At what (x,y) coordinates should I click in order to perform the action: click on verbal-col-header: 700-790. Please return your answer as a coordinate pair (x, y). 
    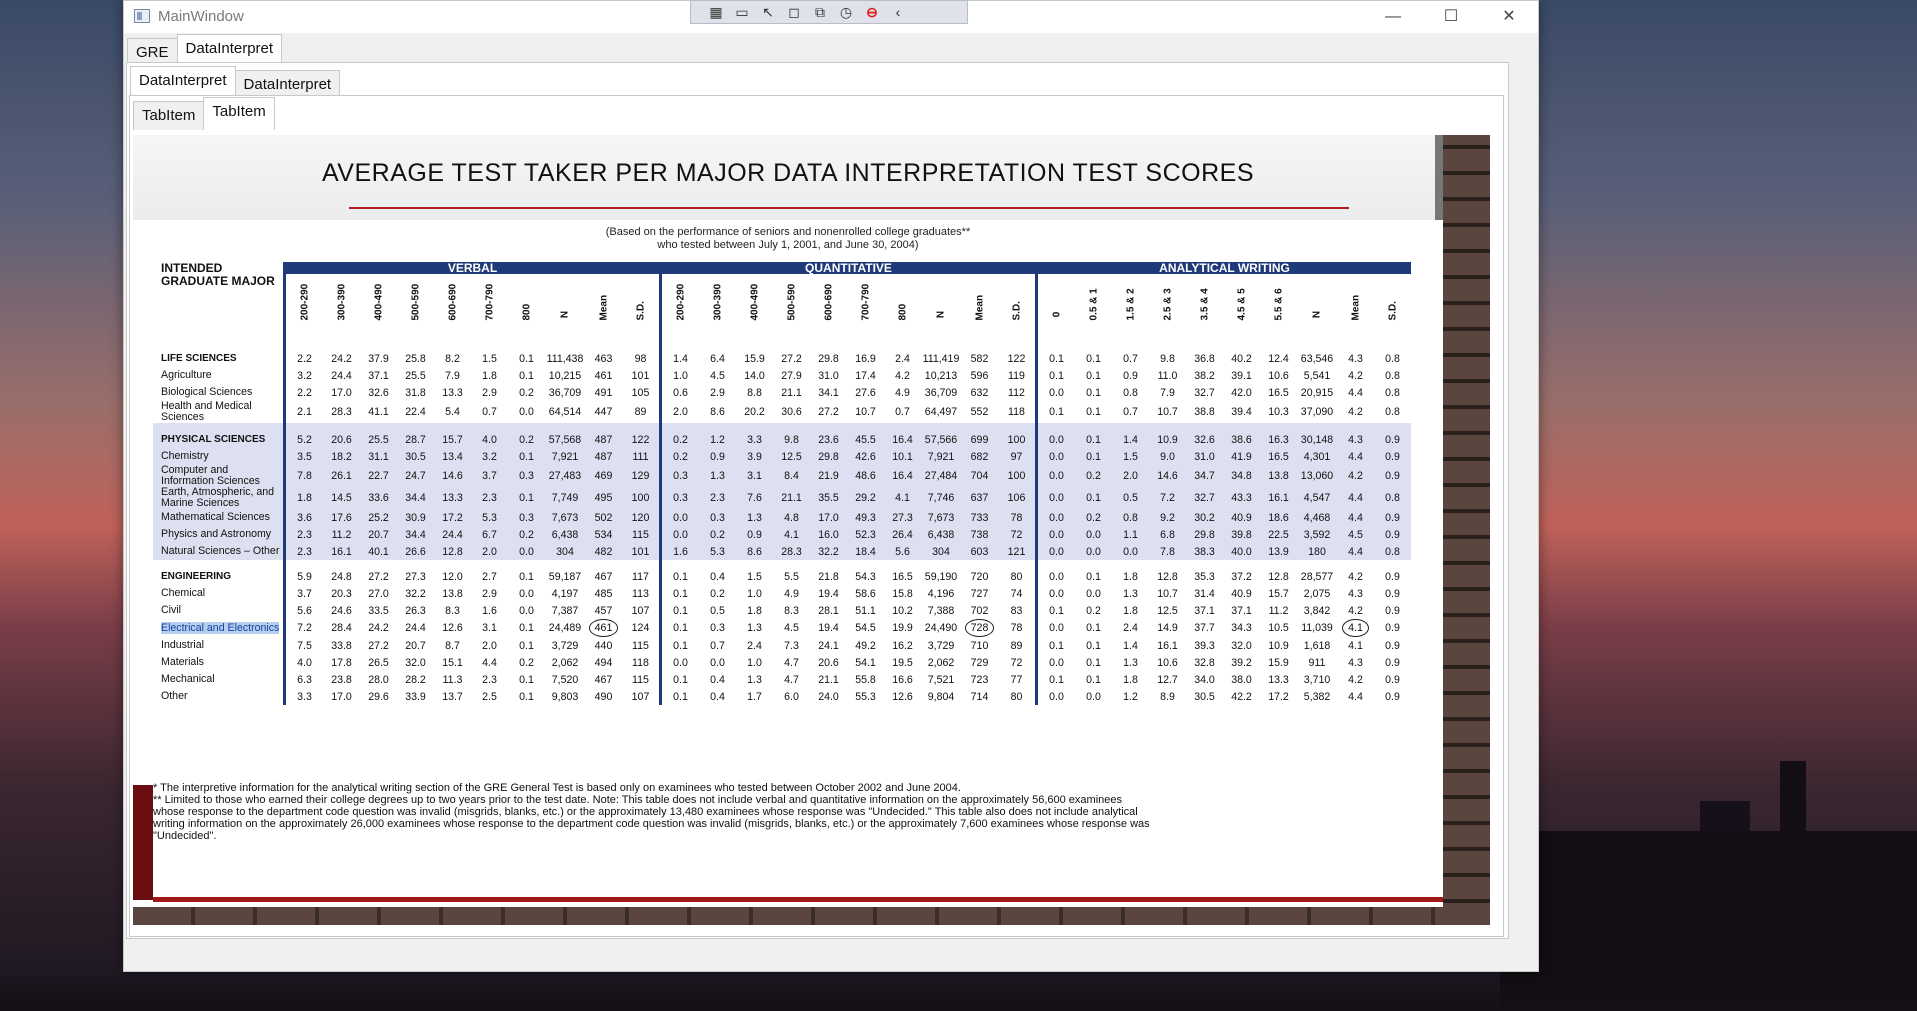
    Looking at the image, I should click on (489, 302).